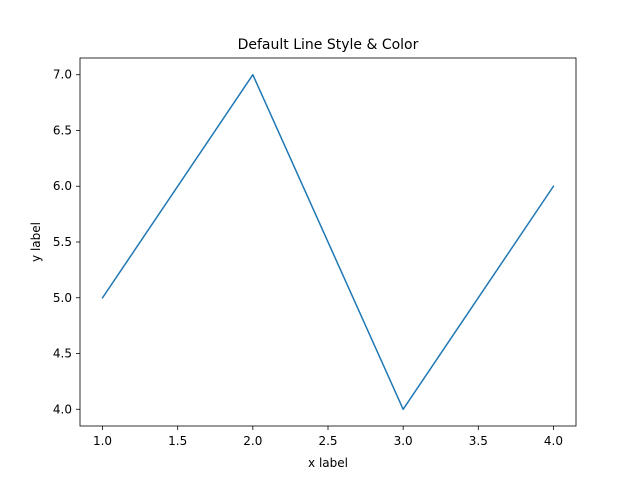 Image resolution: width=640 pixels, height=480 pixels. Describe the element at coordinates (478, 441) in the screenshot. I see `x-tick-label: 3.5` at that location.